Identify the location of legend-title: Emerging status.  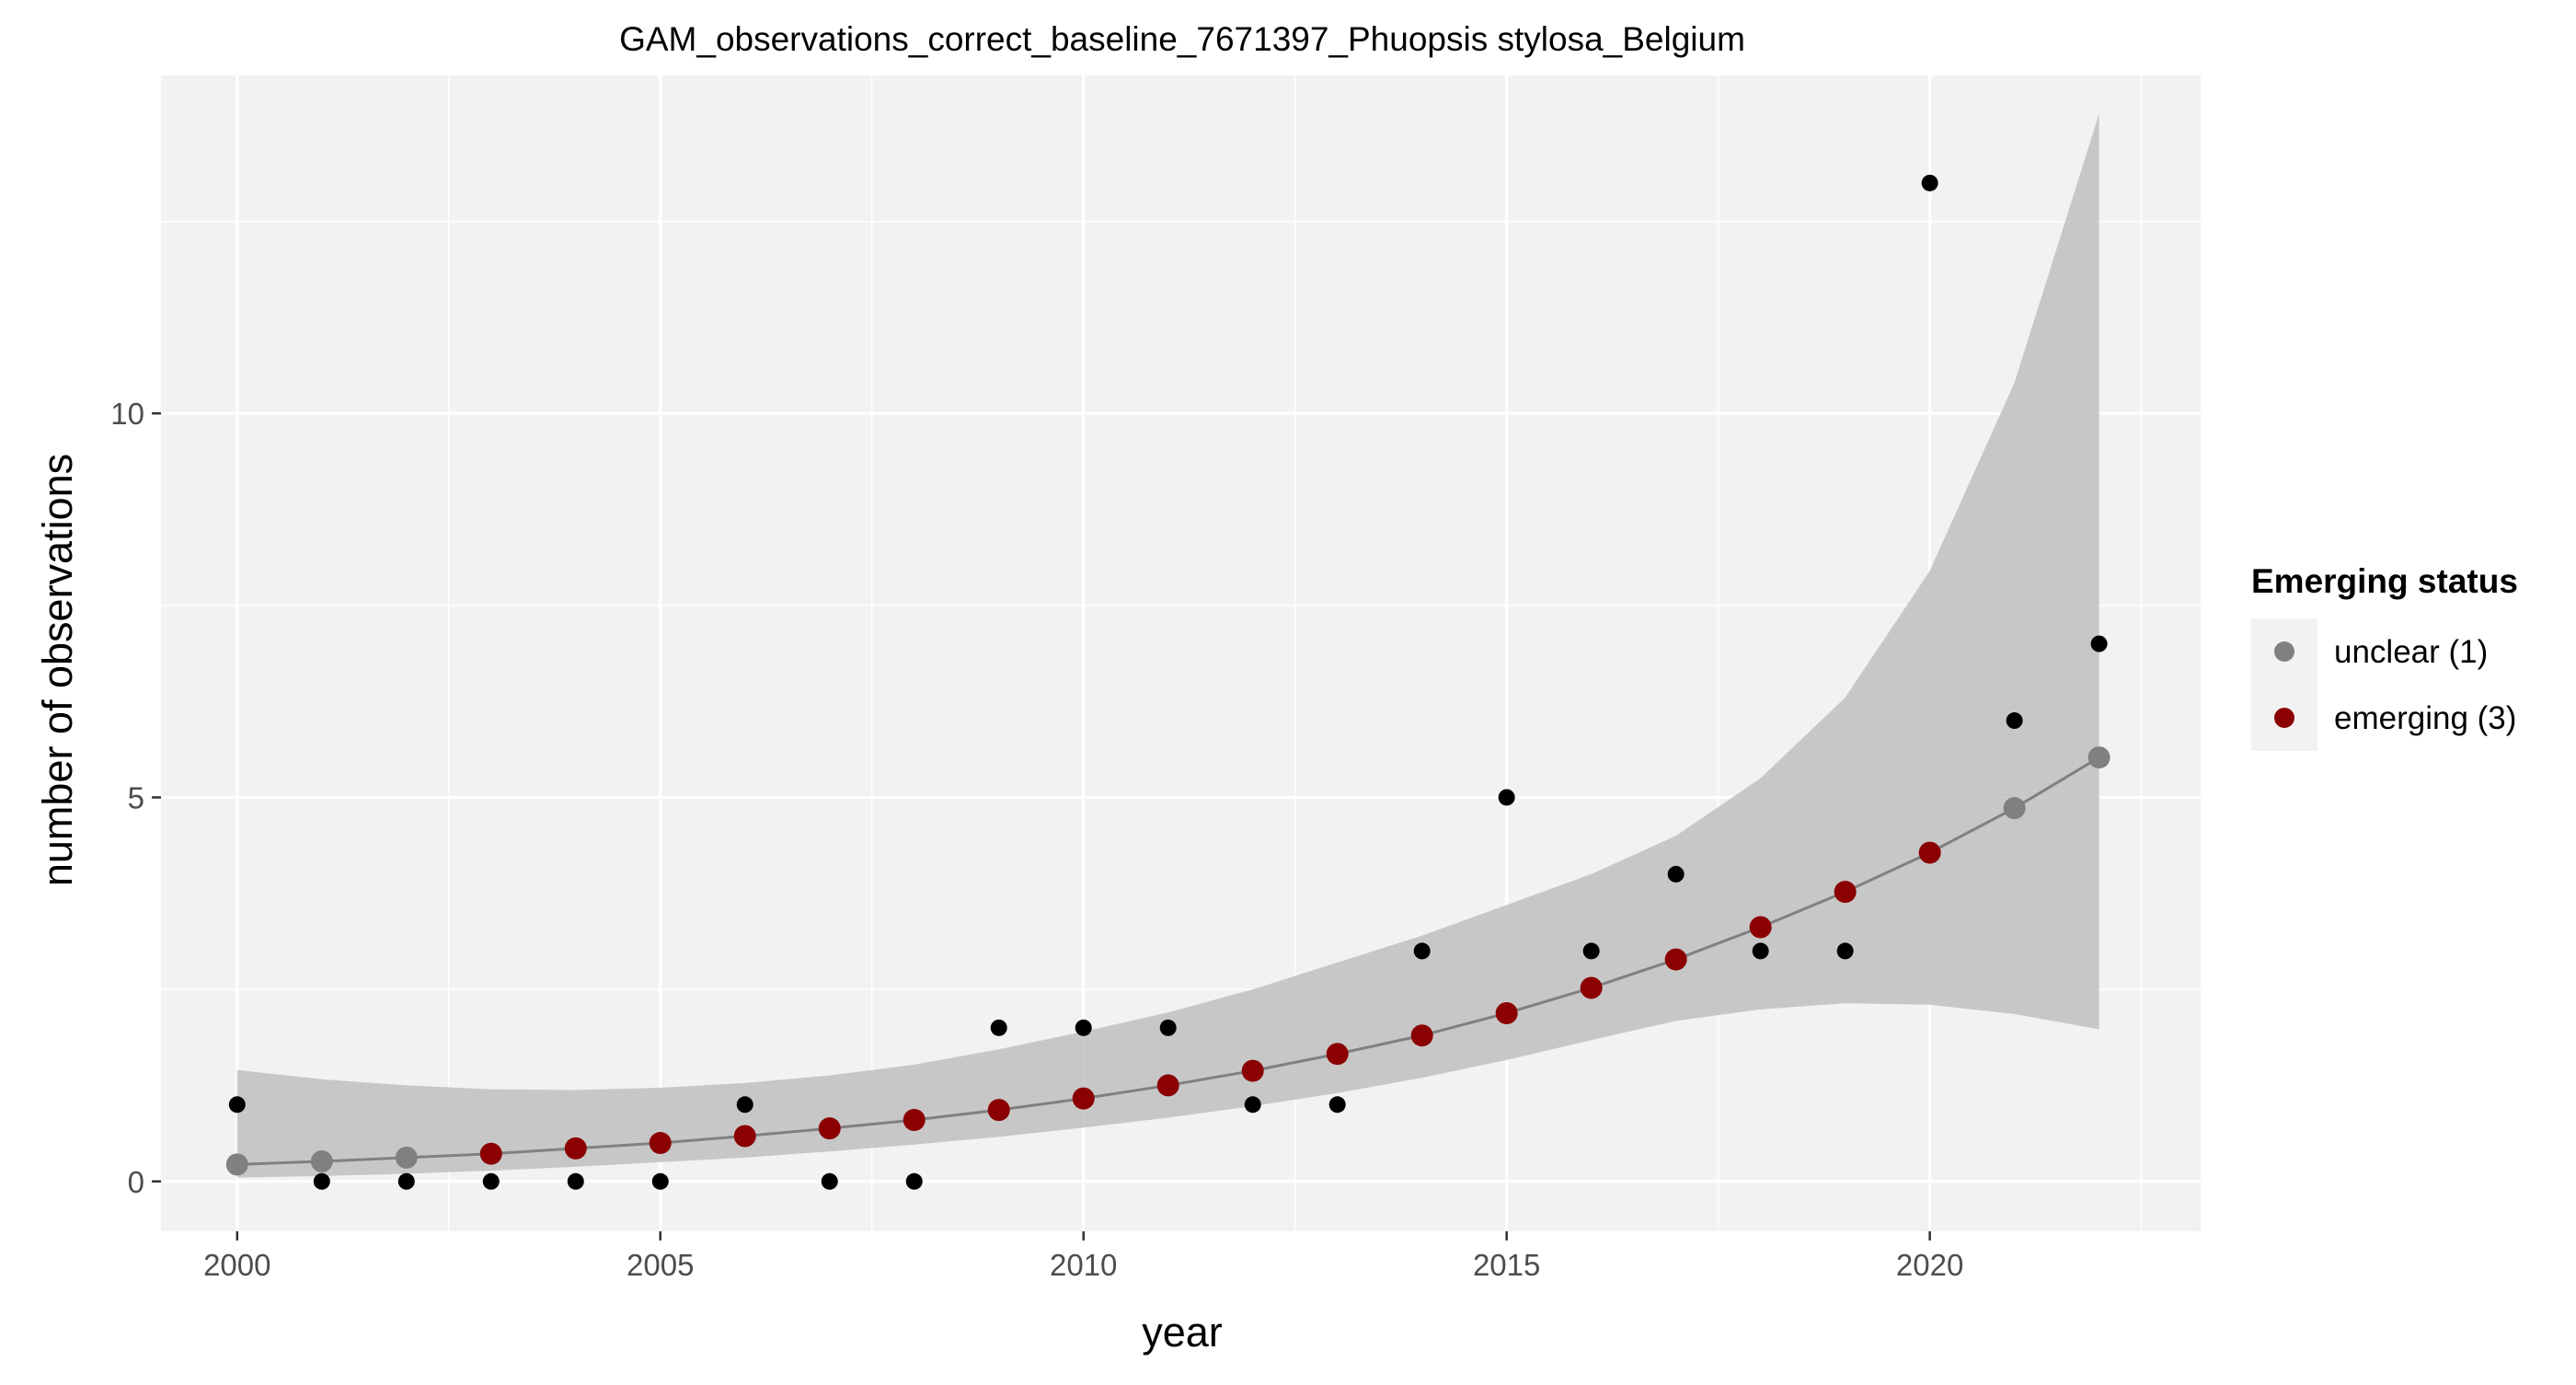
(2384, 581).